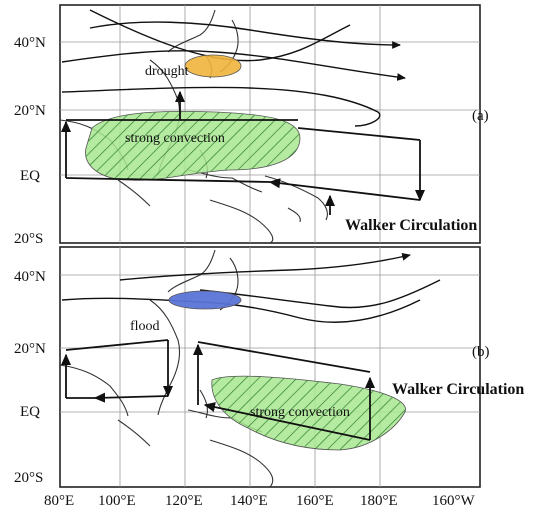  Describe the element at coordinates (30, 111) in the screenshot. I see `panel-a-lat-label-20n: 20°N` at that location.